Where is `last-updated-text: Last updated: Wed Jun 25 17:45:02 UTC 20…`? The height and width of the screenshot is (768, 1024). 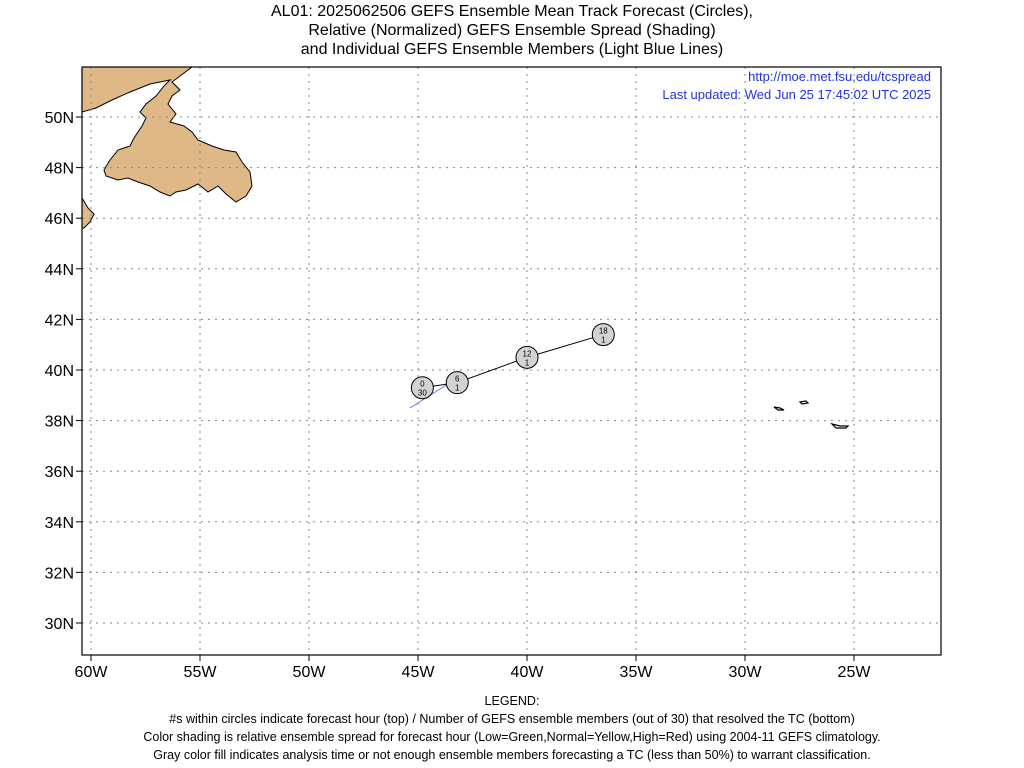
last-updated-text: Last updated: Wed Jun 25 17:45:02 UTC 20… is located at coordinates (796, 94).